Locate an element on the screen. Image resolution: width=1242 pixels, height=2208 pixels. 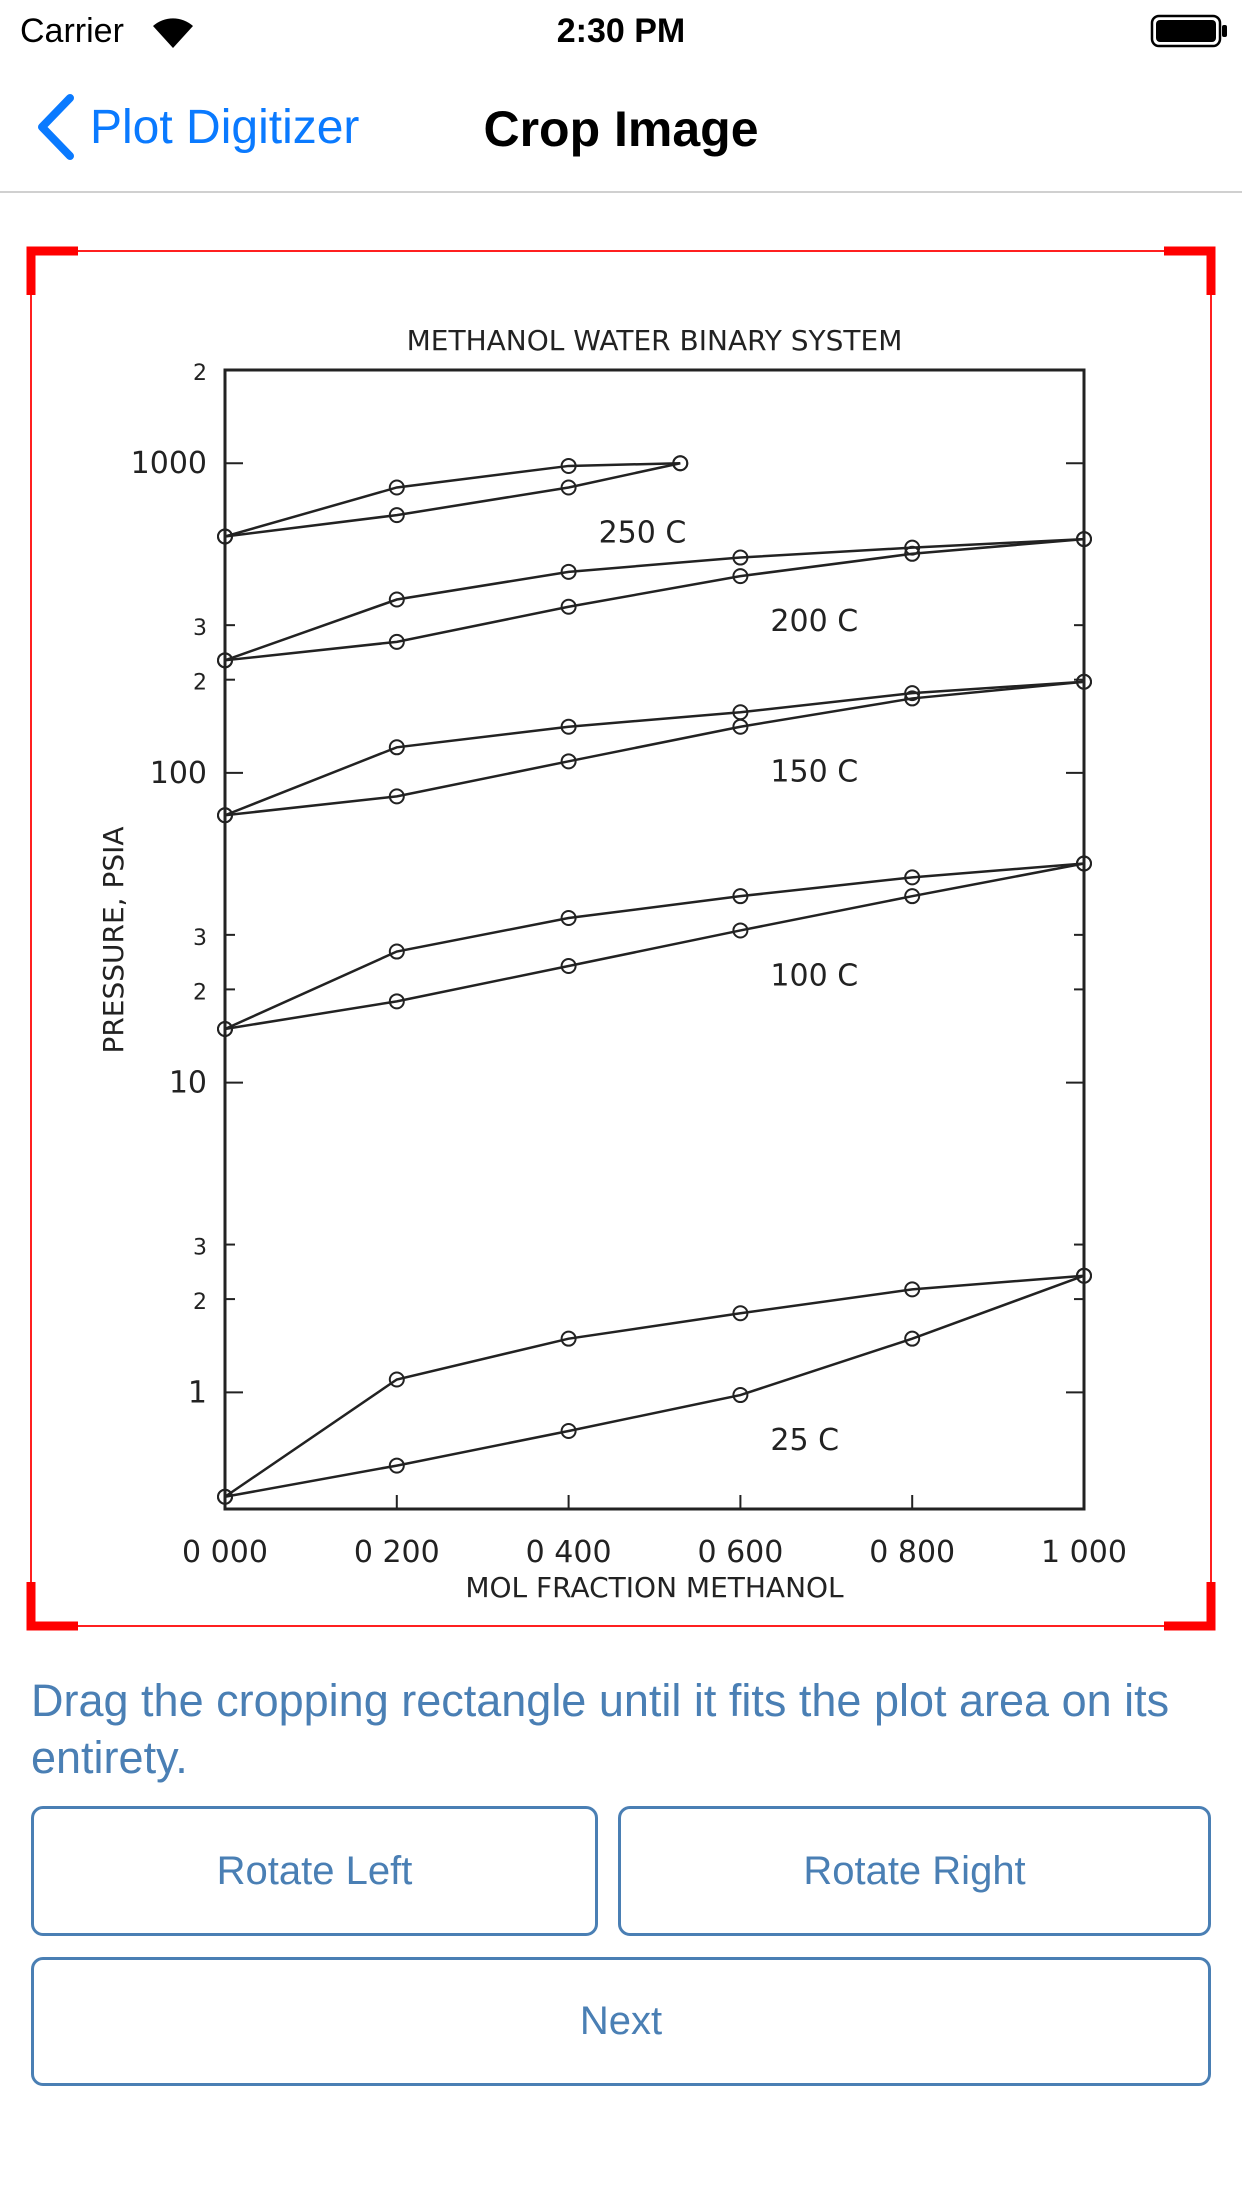
x-tick-label: 0 800 is located at coordinates (912, 1552).